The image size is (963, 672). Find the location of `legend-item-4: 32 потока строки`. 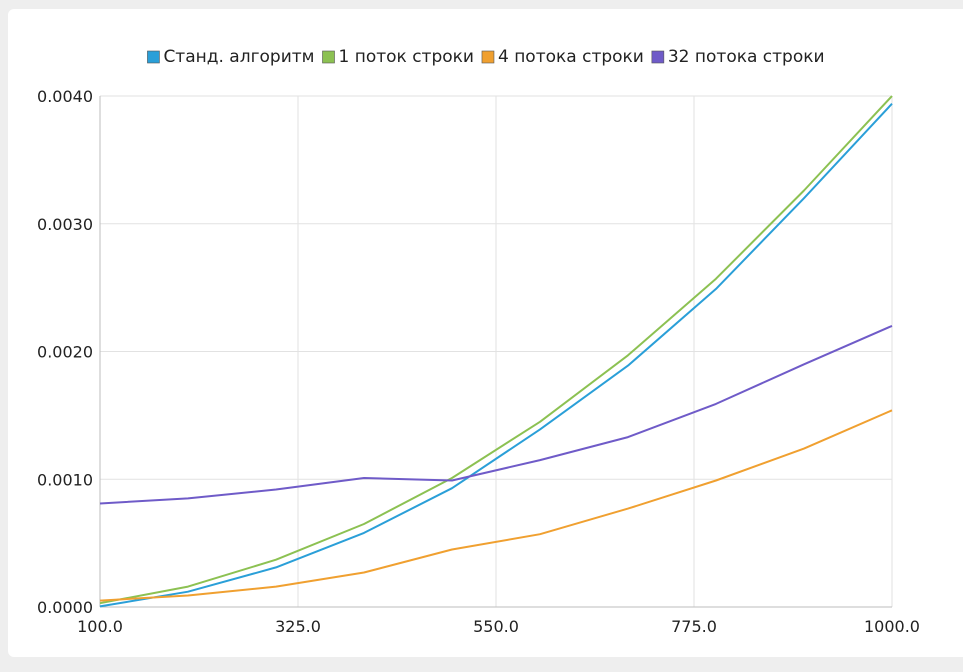

legend-item-4: 32 потока строки is located at coordinates (738, 57).